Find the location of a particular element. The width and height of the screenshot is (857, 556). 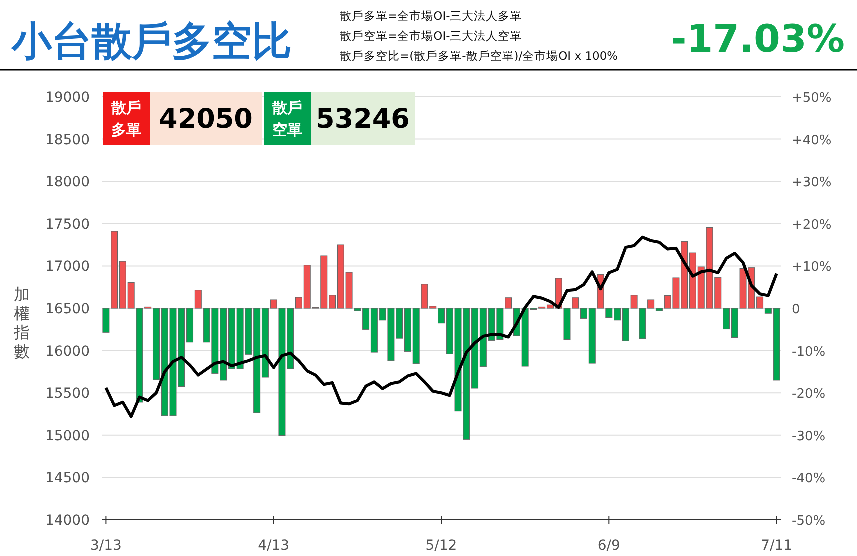

chart-title: 小台散戶多空比 is located at coordinates (151, 42).